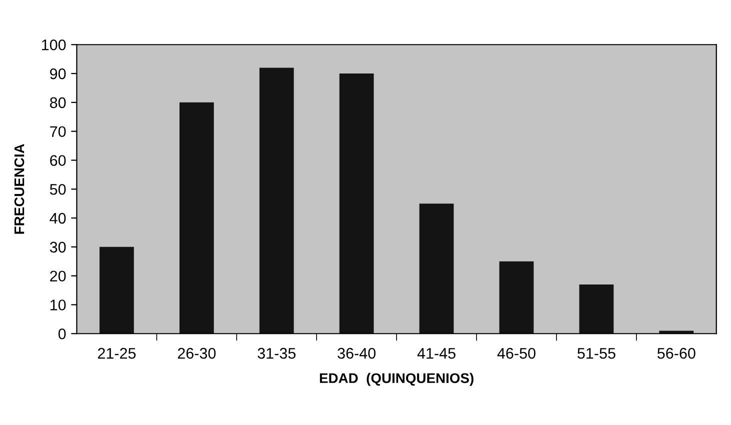 This screenshot has height=425, width=731. I want to click on x-tick-label: 56-60, so click(676, 353).